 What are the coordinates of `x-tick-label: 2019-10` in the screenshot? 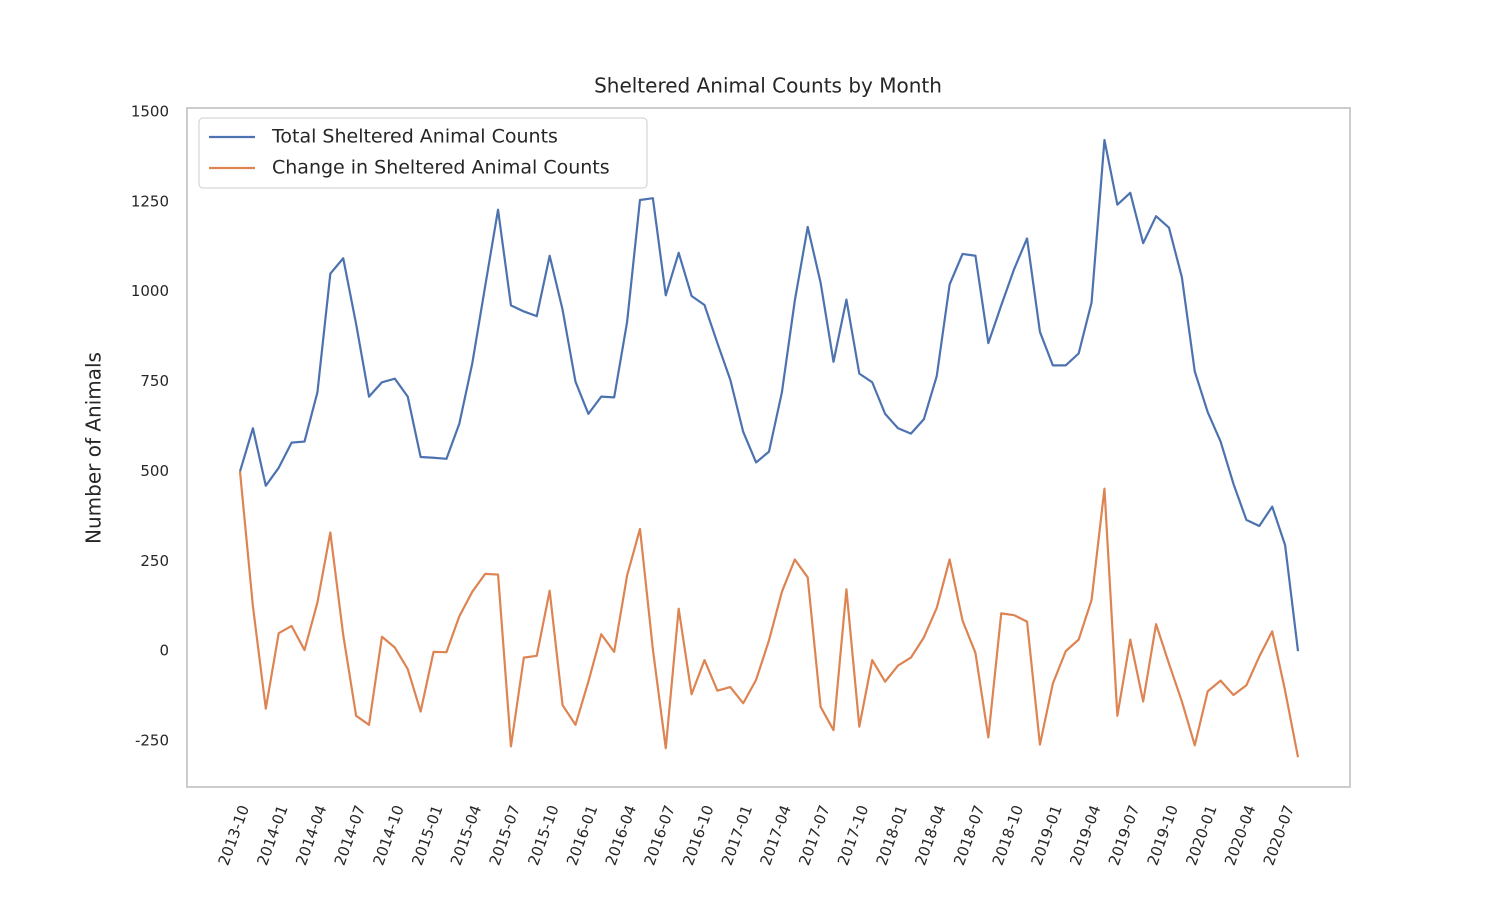 It's located at (1163, 835).